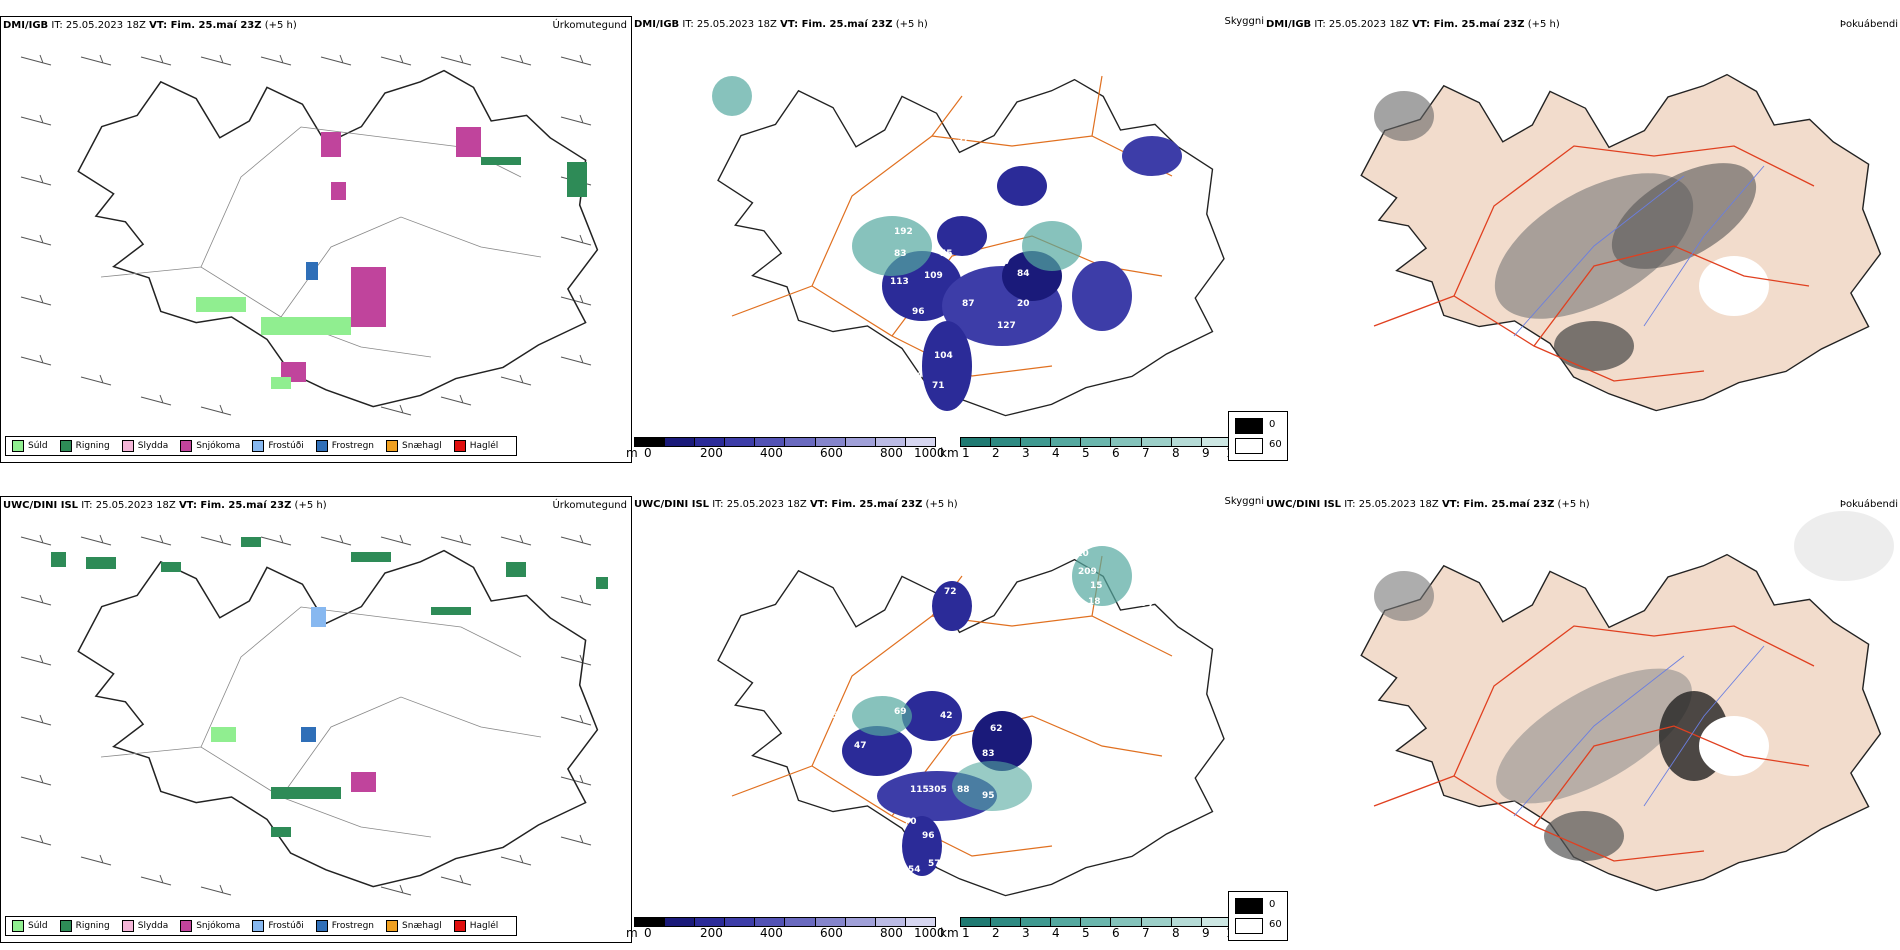 Image resolution: width=1900 pixels, height=950 pixels. What do you see at coordinates (988, 796) in the screenshot?
I see `cloud-label: 95` at bounding box center [988, 796].